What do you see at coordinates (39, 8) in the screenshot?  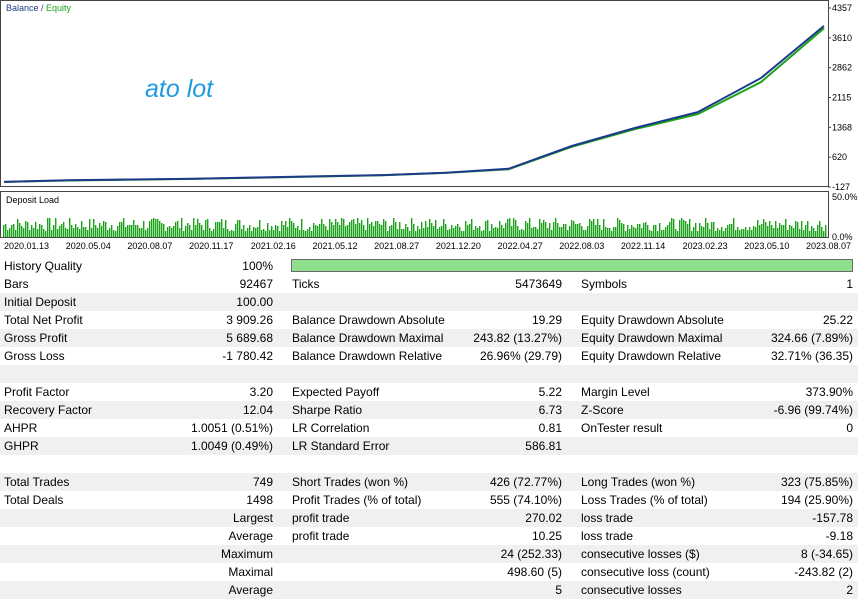 I see `legend: Balance / Equity` at bounding box center [39, 8].